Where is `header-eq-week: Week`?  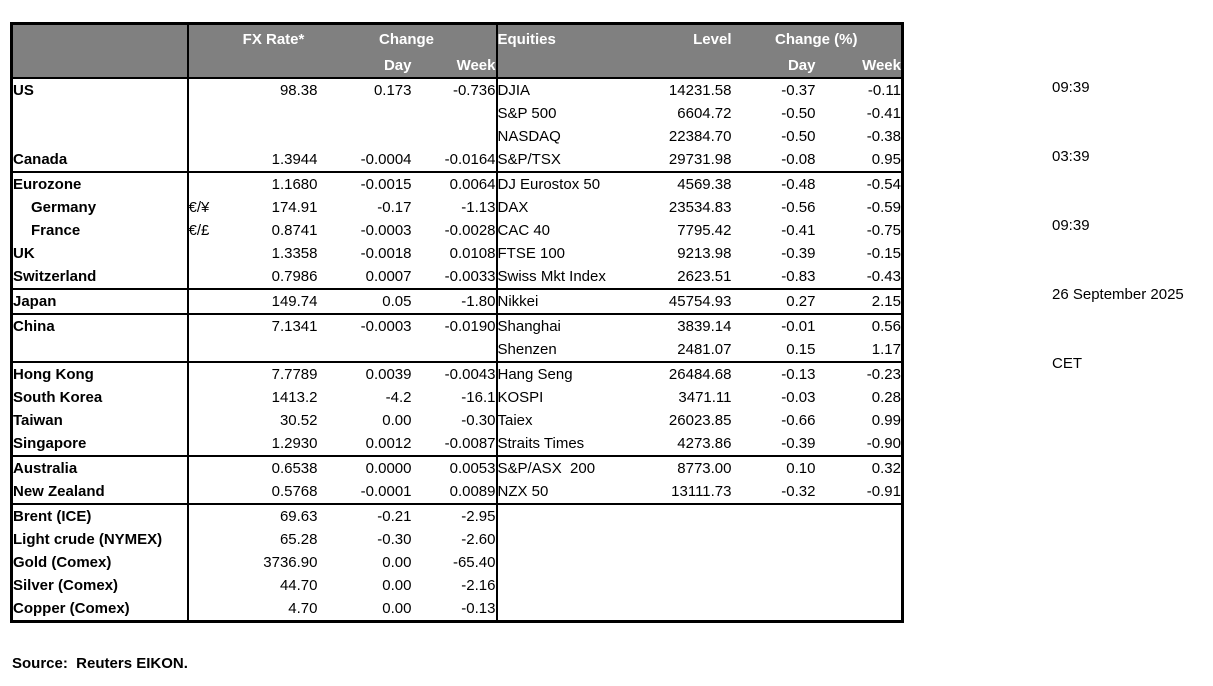 header-eq-week: Week is located at coordinates (859, 66).